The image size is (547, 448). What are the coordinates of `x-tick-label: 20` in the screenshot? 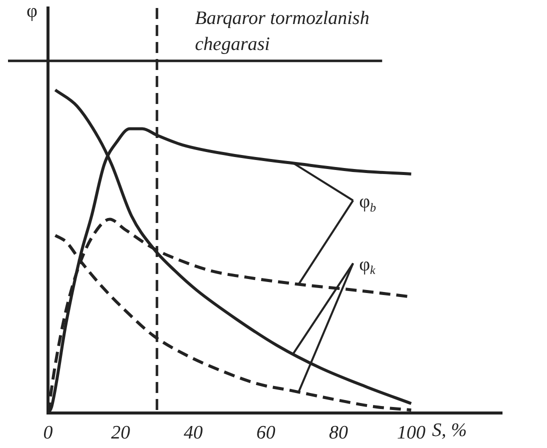 It's located at (121, 433).